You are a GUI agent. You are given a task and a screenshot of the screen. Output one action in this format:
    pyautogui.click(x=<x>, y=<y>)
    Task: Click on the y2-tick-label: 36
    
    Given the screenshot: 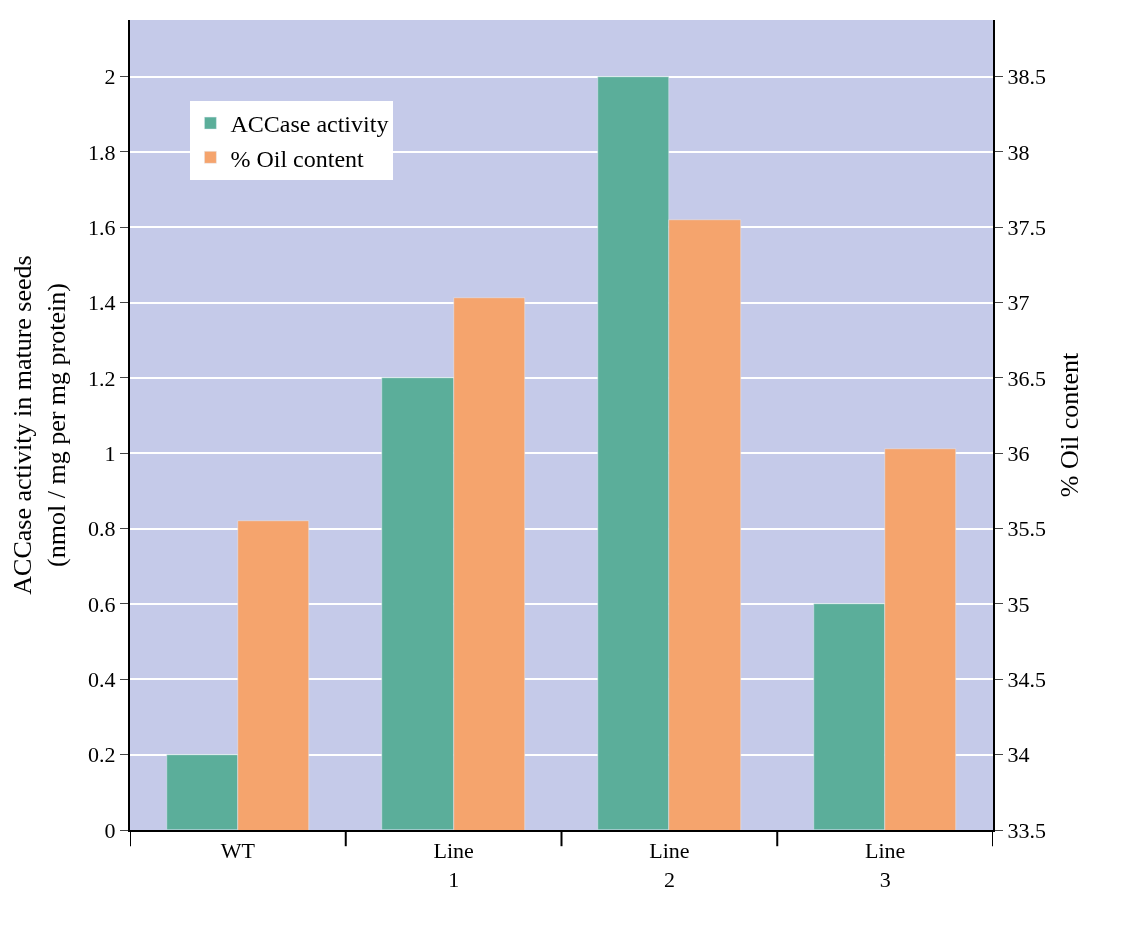 What is the action you would take?
    pyautogui.click(x=1018, y=453)
    